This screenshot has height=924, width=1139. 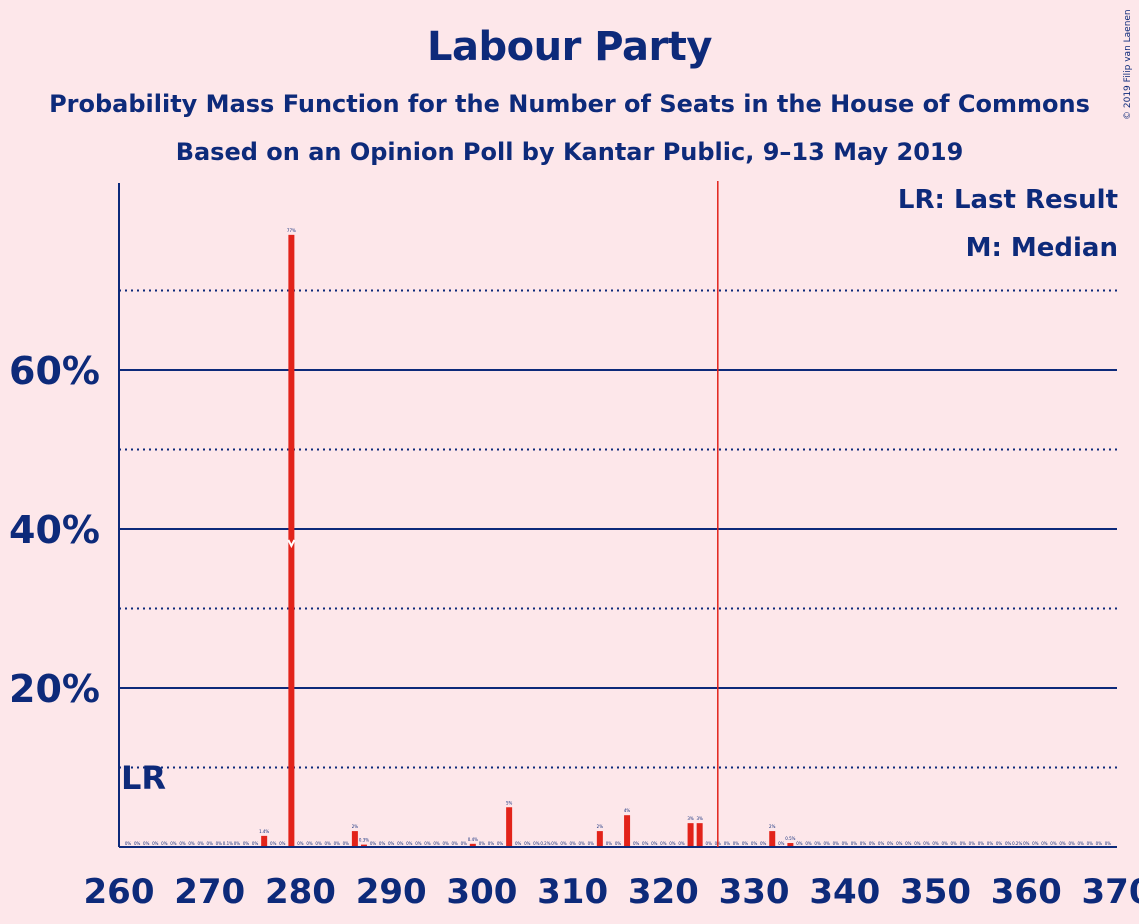 I want to click on x-tick-label: 310, so click(x=572, y=892).